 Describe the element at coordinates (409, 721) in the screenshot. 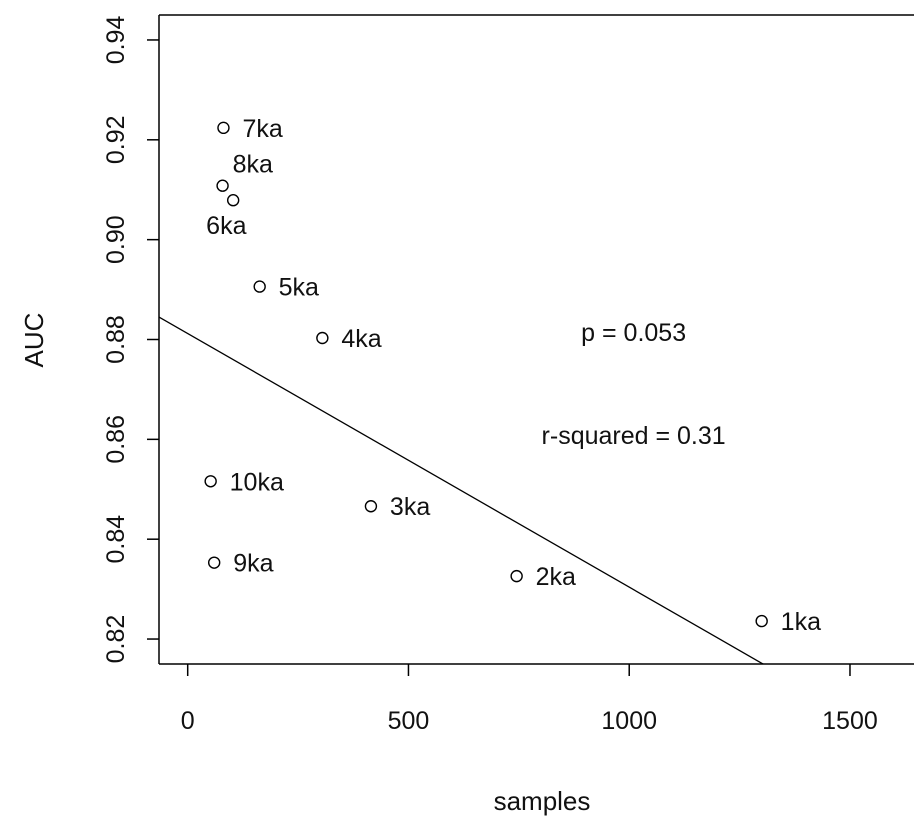

I see `x-tick-label: 500` at that location.